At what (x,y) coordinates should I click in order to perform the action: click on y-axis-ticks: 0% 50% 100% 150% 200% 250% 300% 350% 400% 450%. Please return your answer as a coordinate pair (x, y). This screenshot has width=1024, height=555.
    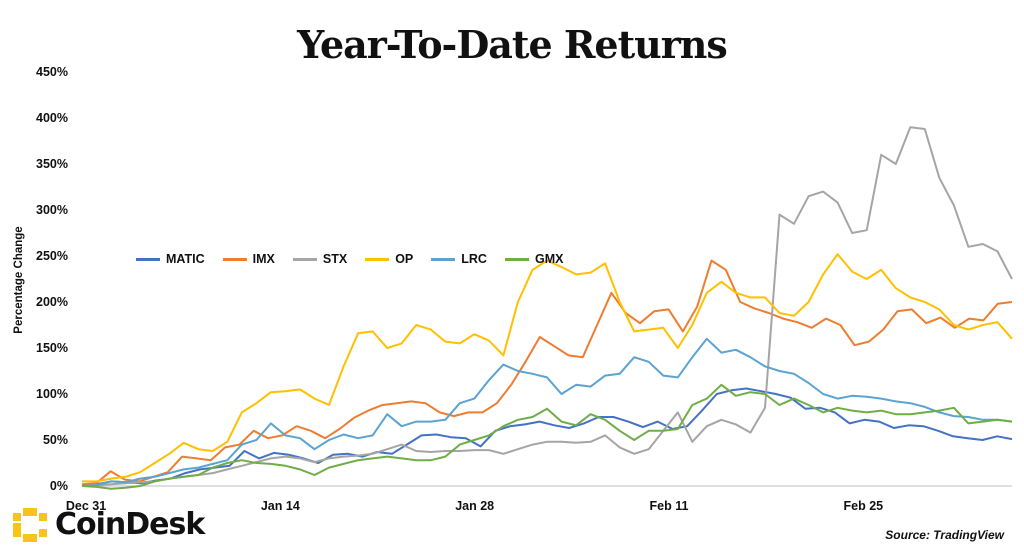
    Looking at the image, I should click on (52, 279).